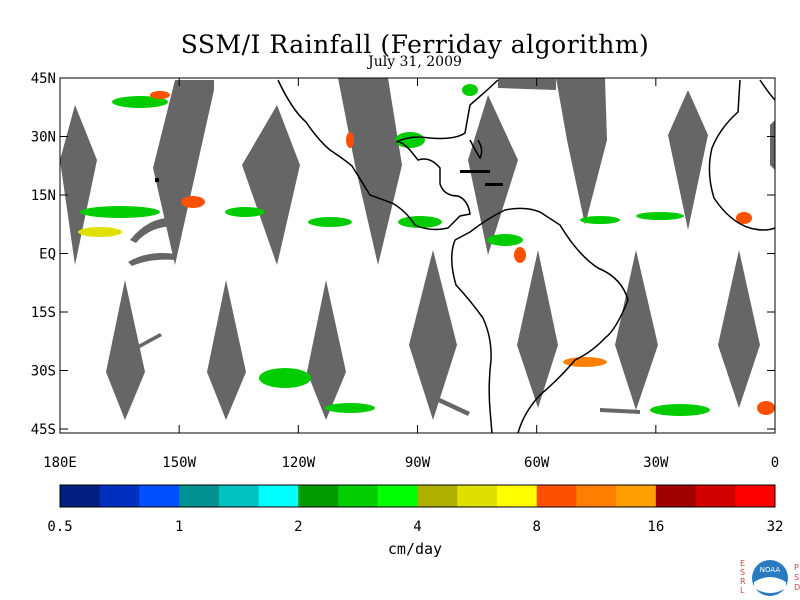 The height and width of the screenshot is (600, 800). Describe the element at coordinates (537, 463) in the screenshot. I see `lon-tick-label: 60W` at that location.